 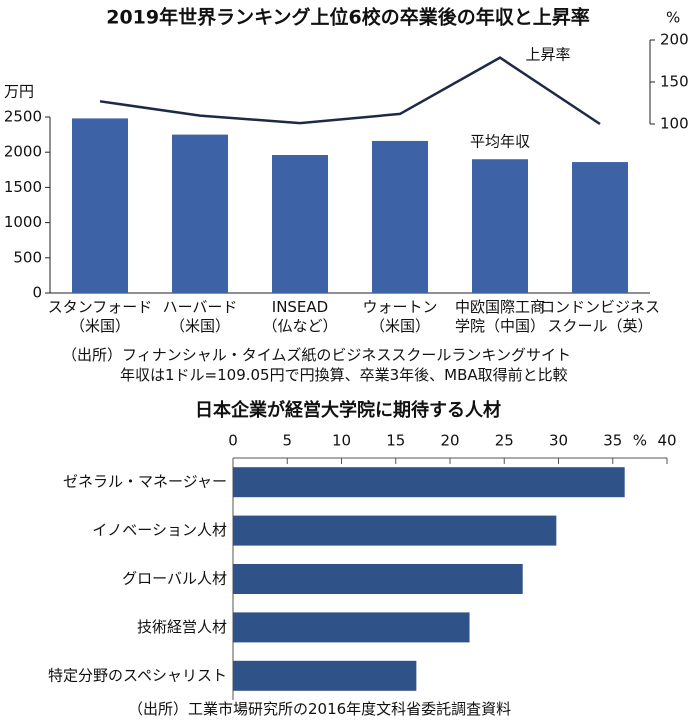 What do you see at coordinates (174, 579) in the screenshot?
I see `y-tick-label: グローバル人材` at bounding box center [174, 579].